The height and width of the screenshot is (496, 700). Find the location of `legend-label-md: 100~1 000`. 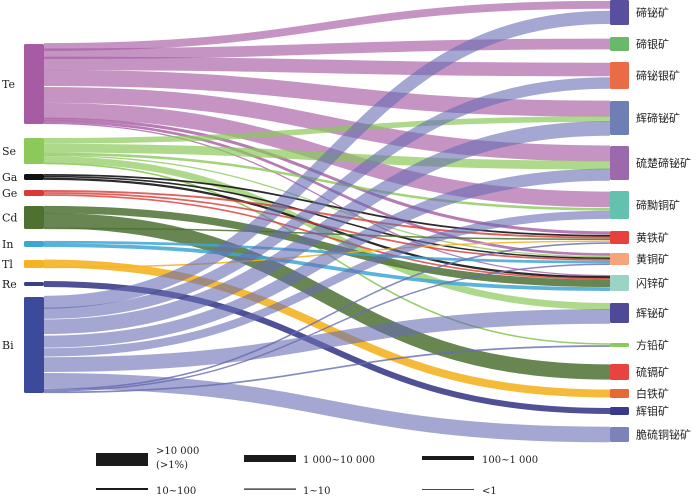

legend-label-md: 100~1 000 is located at coordinates (510, 460).